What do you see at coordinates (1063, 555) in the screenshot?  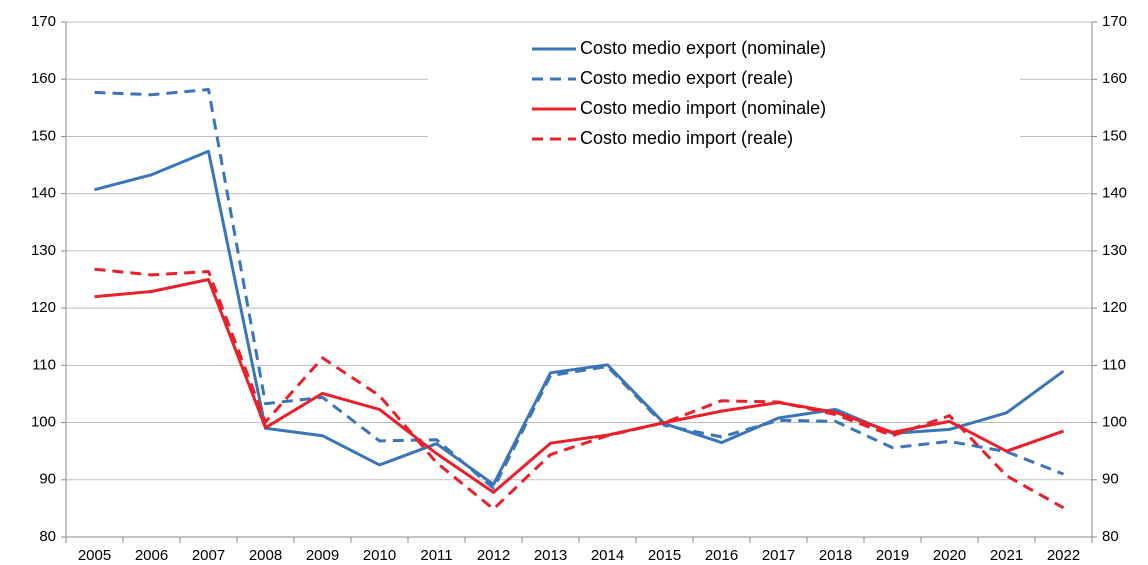 I see `x-tick-label: 2022` at bounding box center [1063, 555].